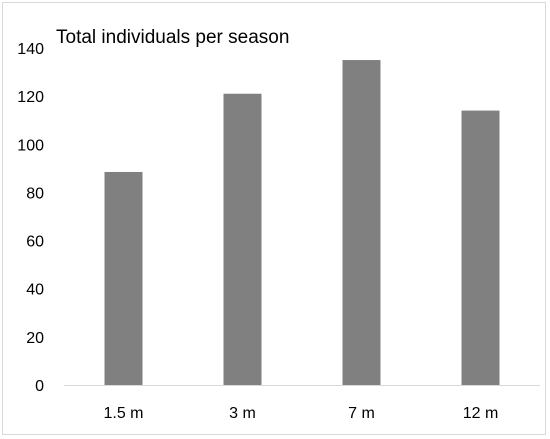  What do you see at coordinates (30, 218) in the screenshot?
I see `y-axis-ticks: 0 20 40 60 80 100 120 140` at bounding box center [30, 218].